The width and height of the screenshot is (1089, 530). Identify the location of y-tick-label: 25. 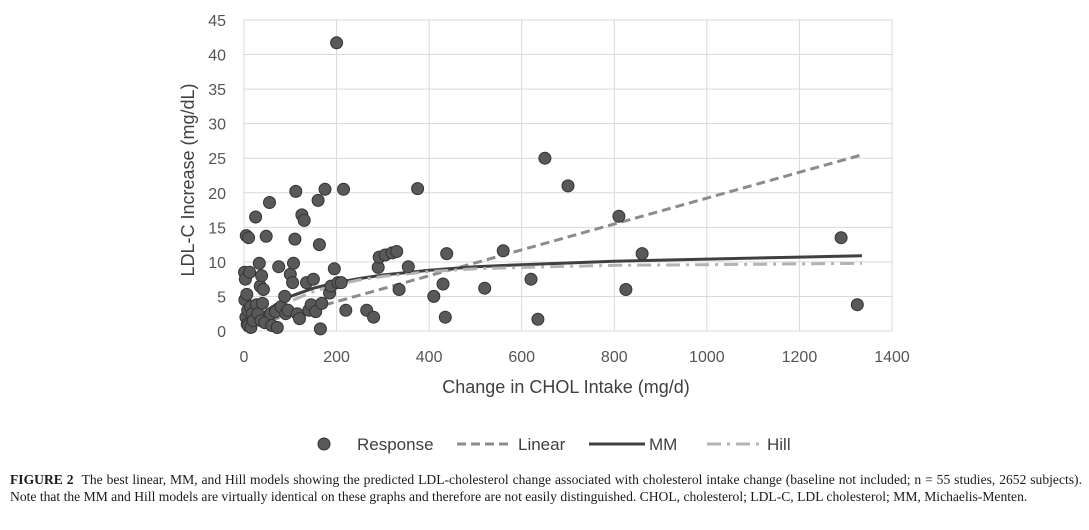
(217, 159).